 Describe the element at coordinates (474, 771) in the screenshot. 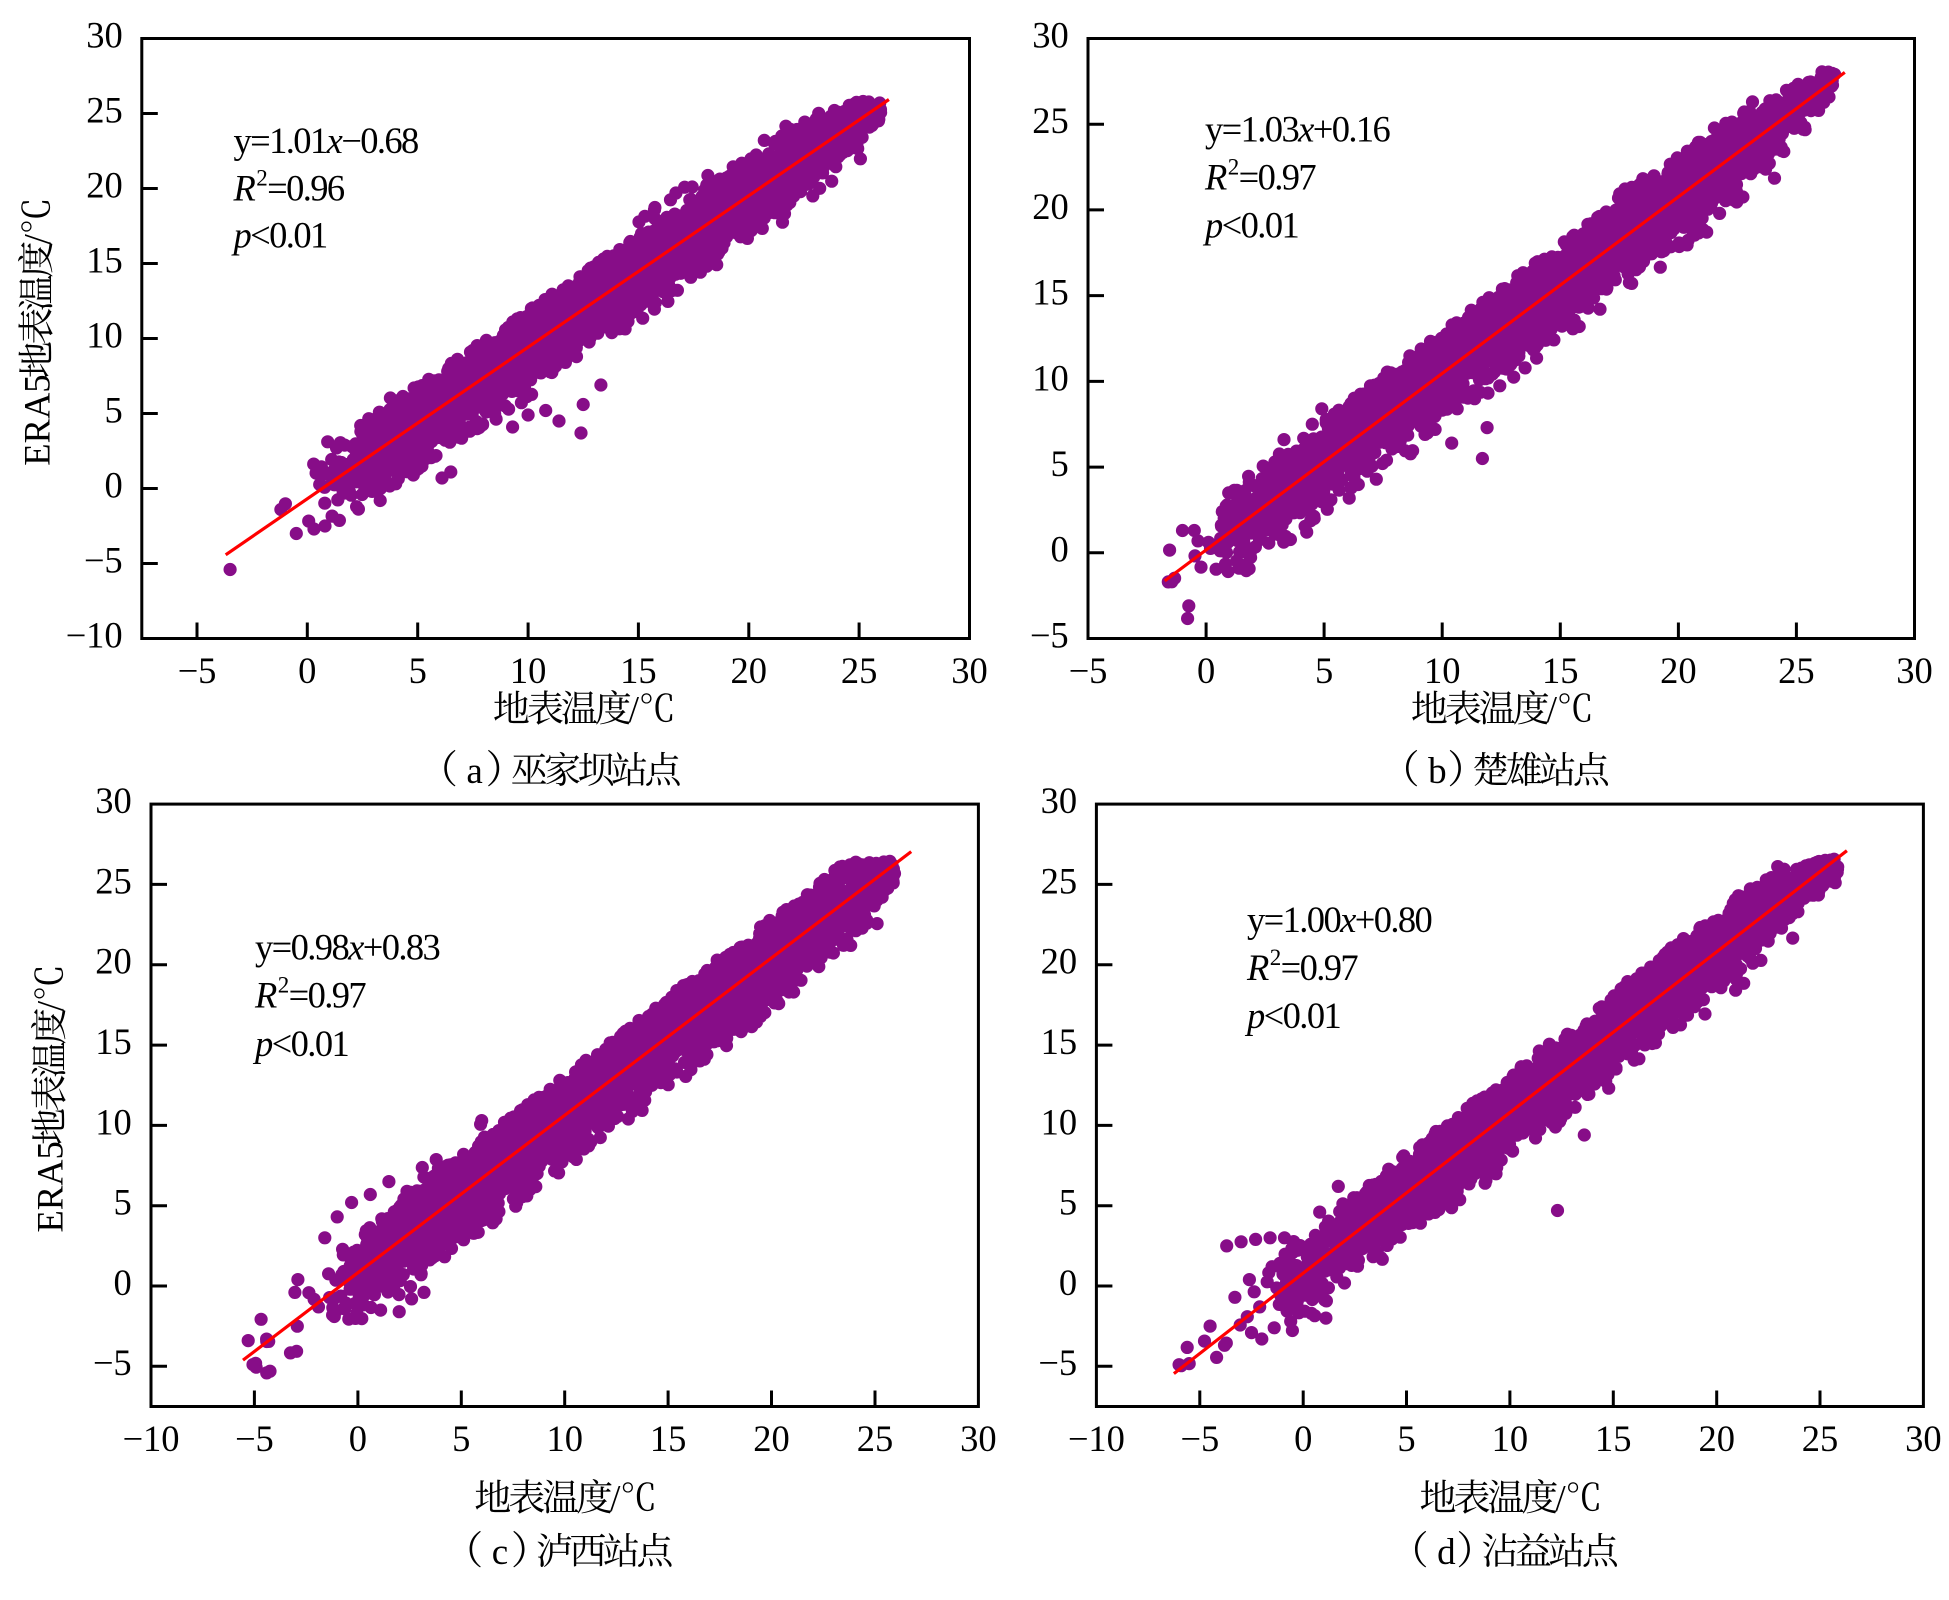

I see `svg-text: a` at that location.